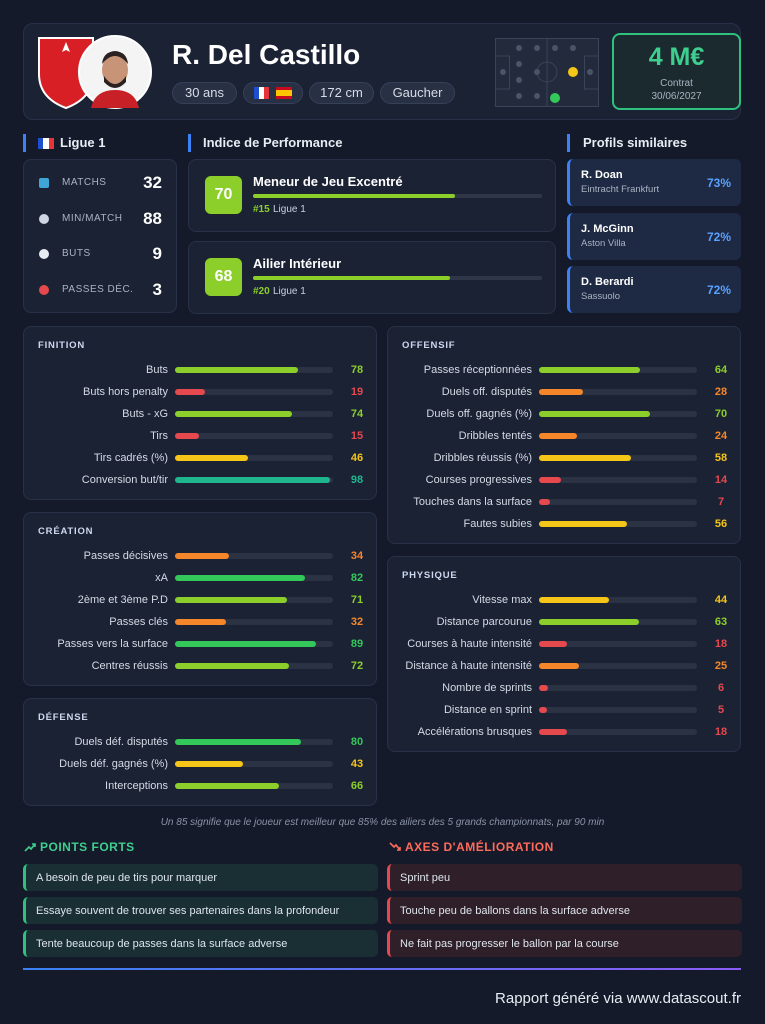  I want to click on stat-label: Interceptions, so click(136, 786).